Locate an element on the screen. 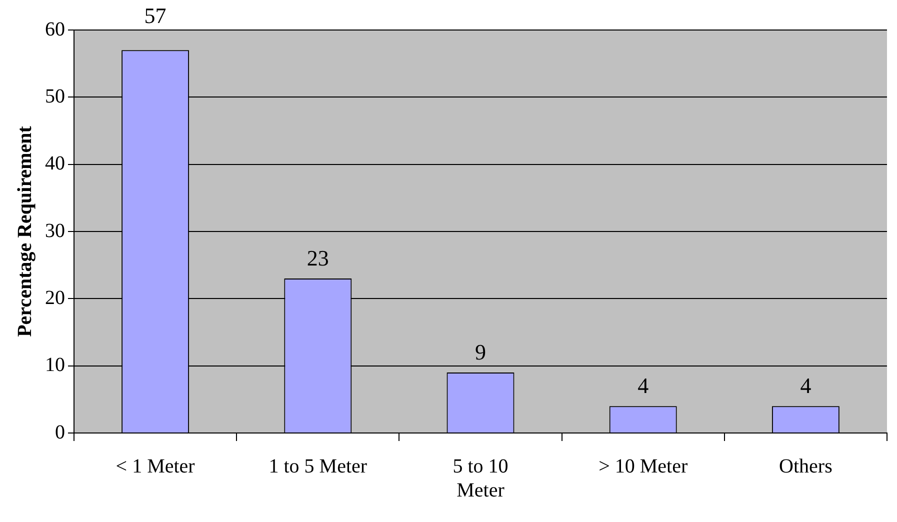  y-tick-label: 0 is located at coordinates (60, 432).